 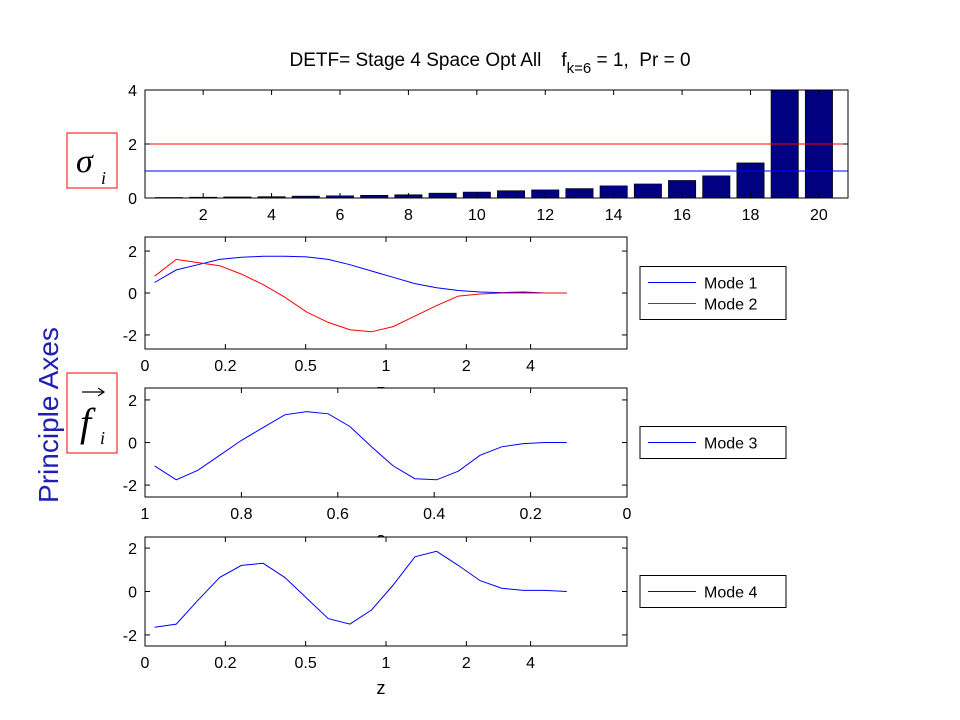 What do you see at coordinates (381, 688) in the screenshot?
I see `x-axis-label: z` at bounding box center [381, 688].